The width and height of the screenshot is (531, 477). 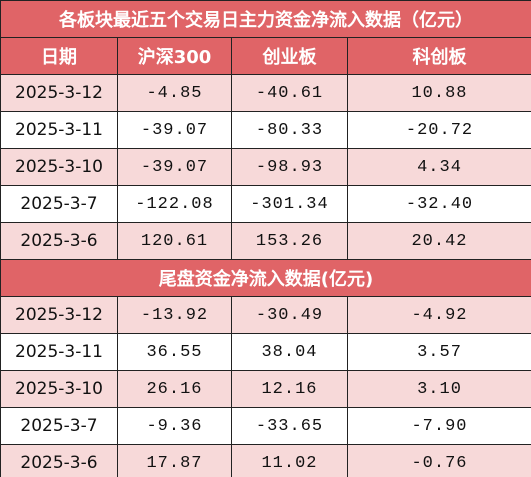 I want to click on data-row: 2025-3-6 120.61 153.26 20.42, so click(x=265, y=241).